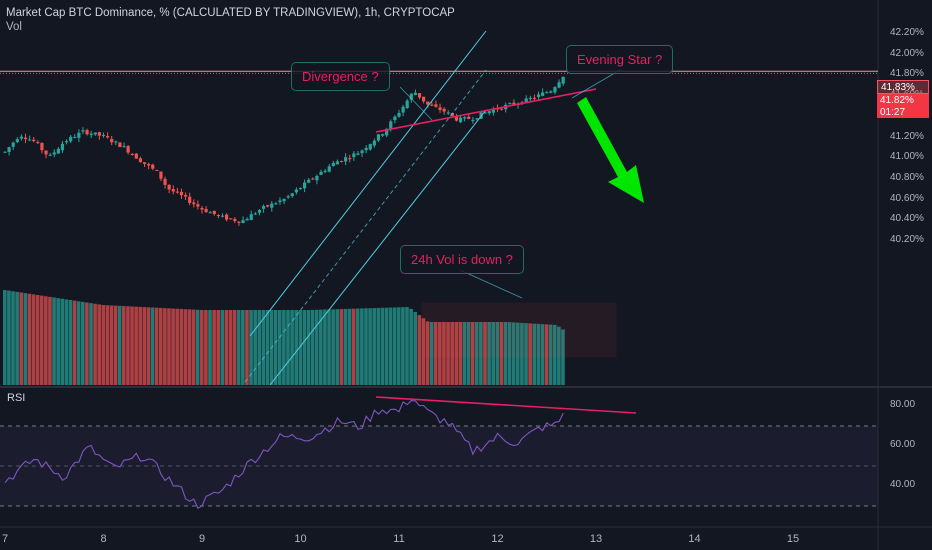  Describe the element at coordinates (903, 484) in the screenshot. I see `rsi-tick-label: 40.00` at that location.